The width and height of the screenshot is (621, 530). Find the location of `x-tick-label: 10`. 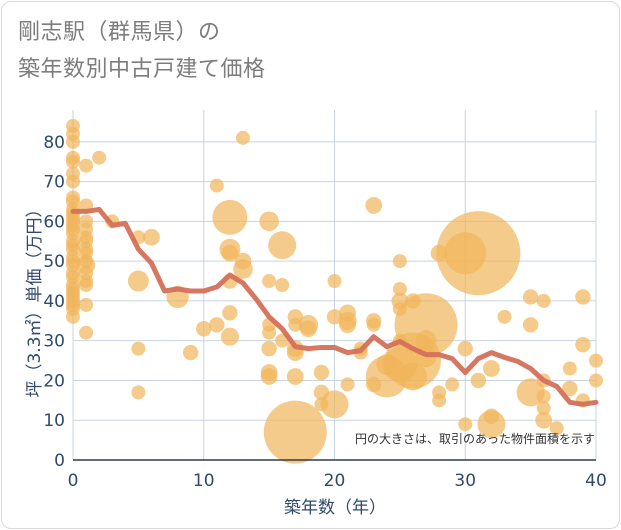

x-tick-label: 10 is located at coordinates (204, 481).